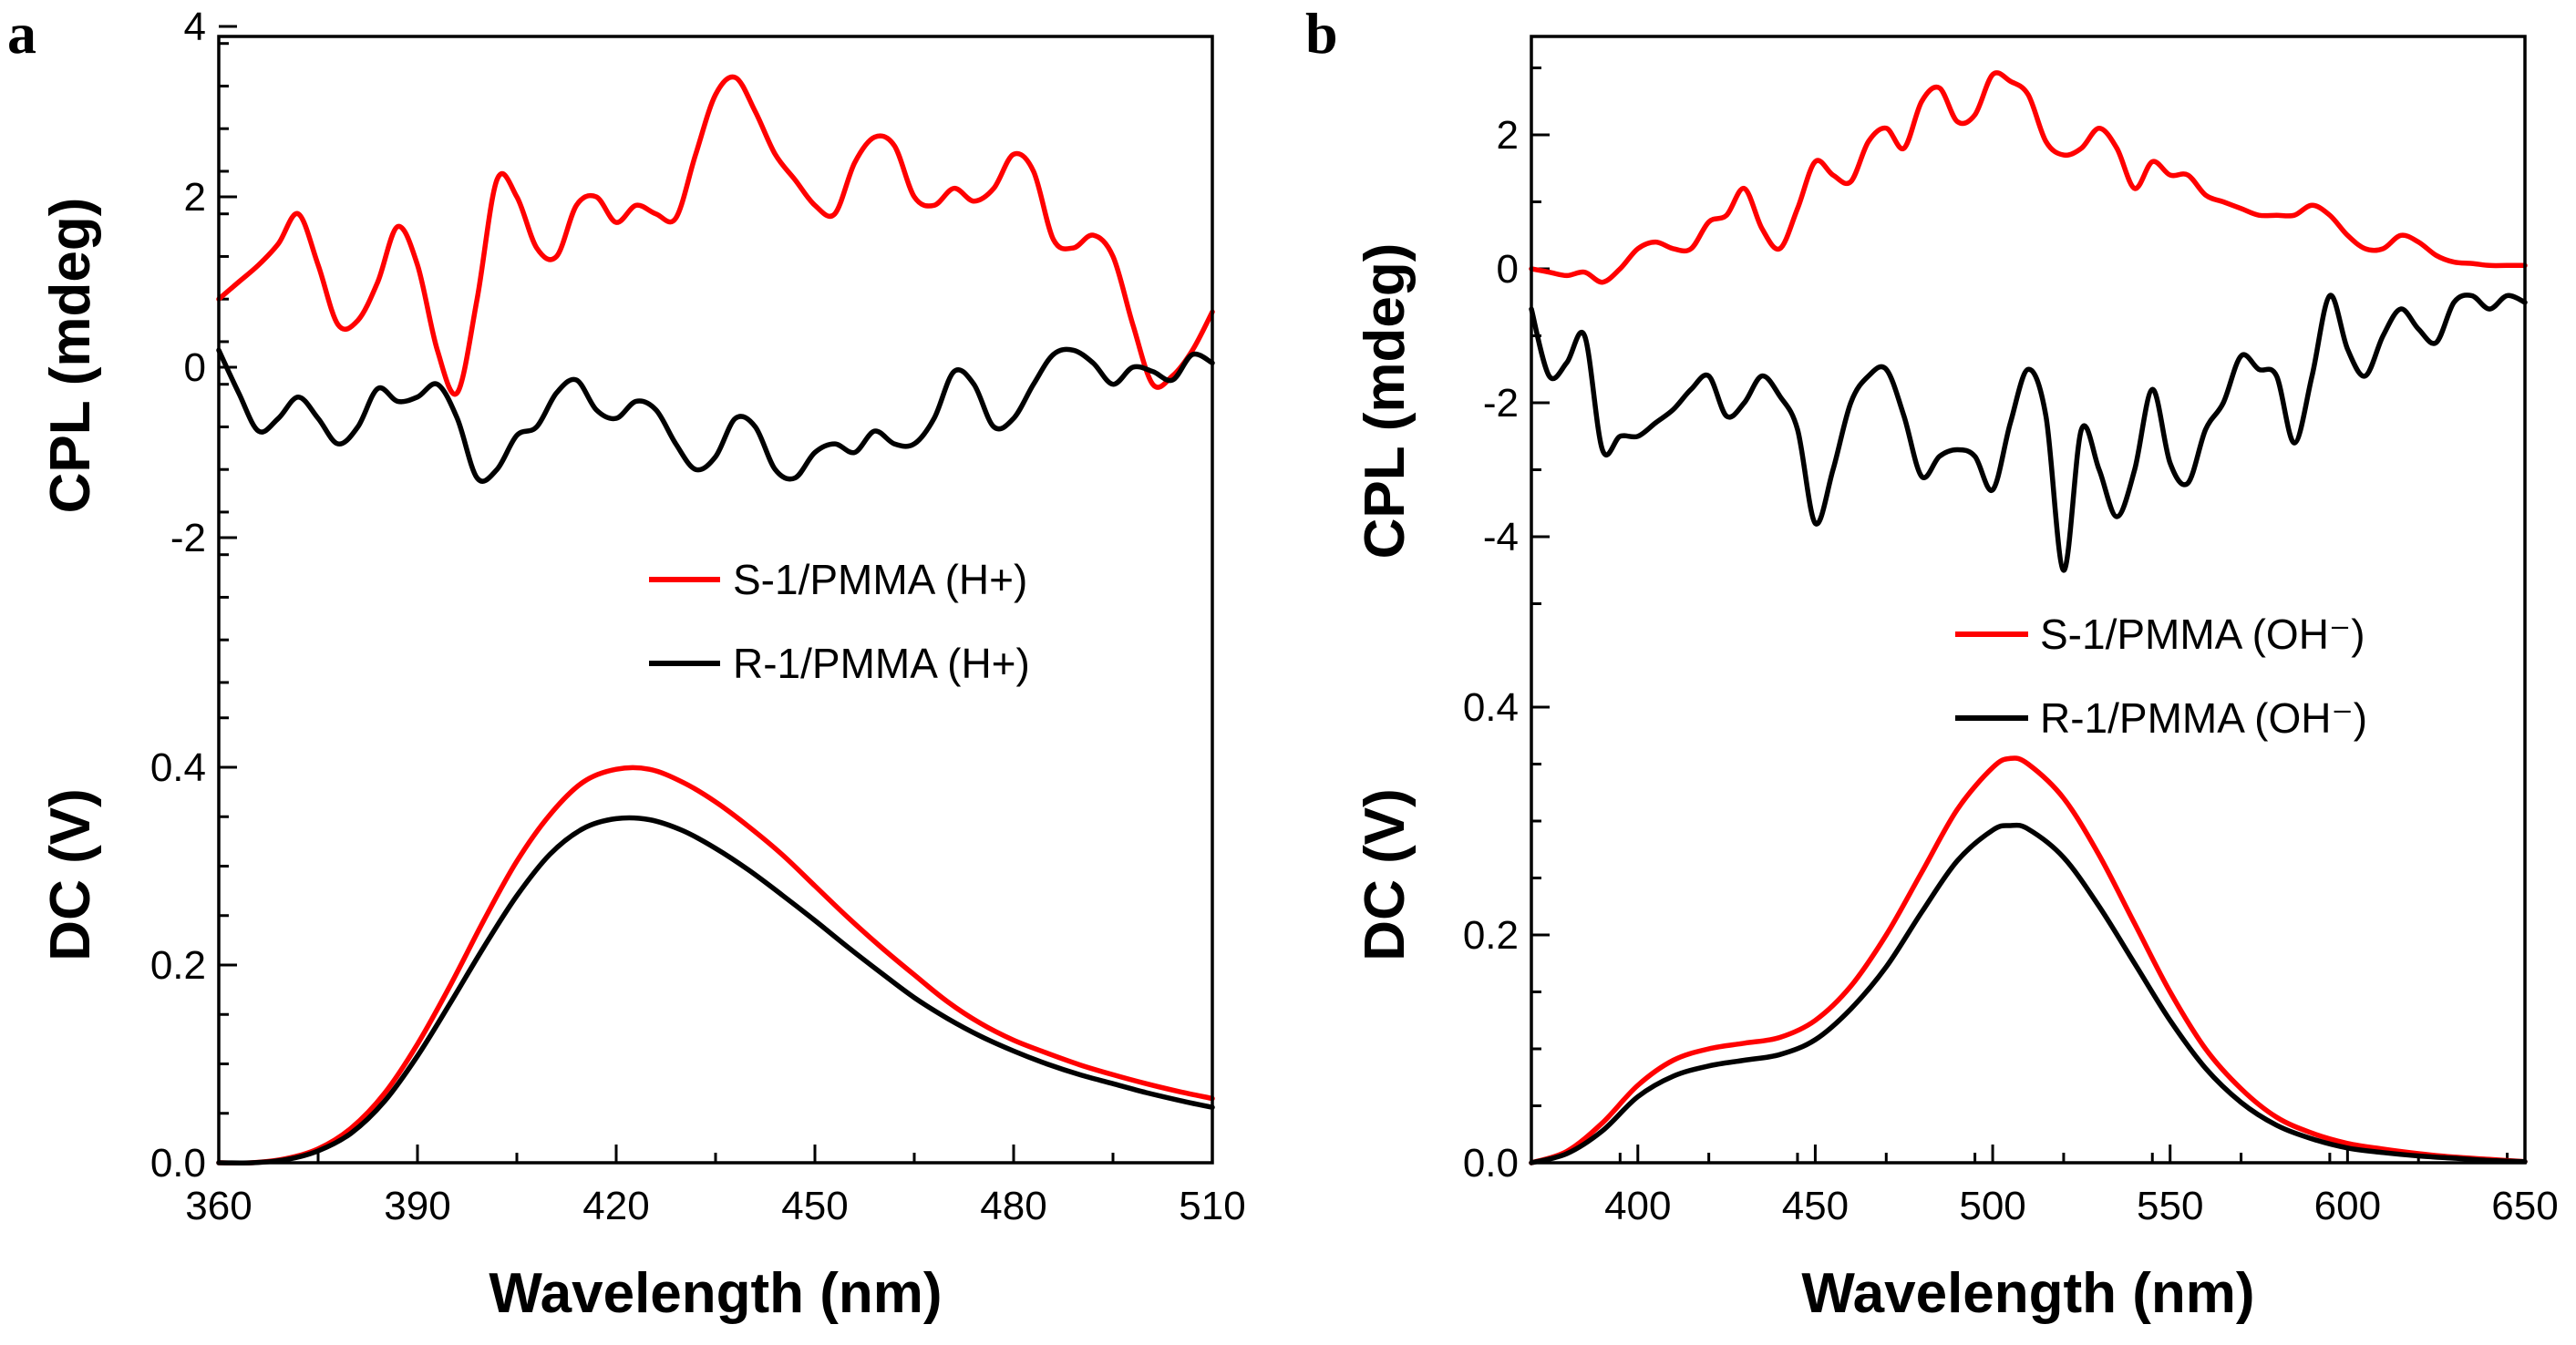 The width and height of the screenshot is (2576, 1345). What do you see at coordinates (839, 621) in the screenshot?
I see `panel-a-legend: S-1/PMMA (H+) R-1/PMMA (H+)` at bounding box center [839, 621].